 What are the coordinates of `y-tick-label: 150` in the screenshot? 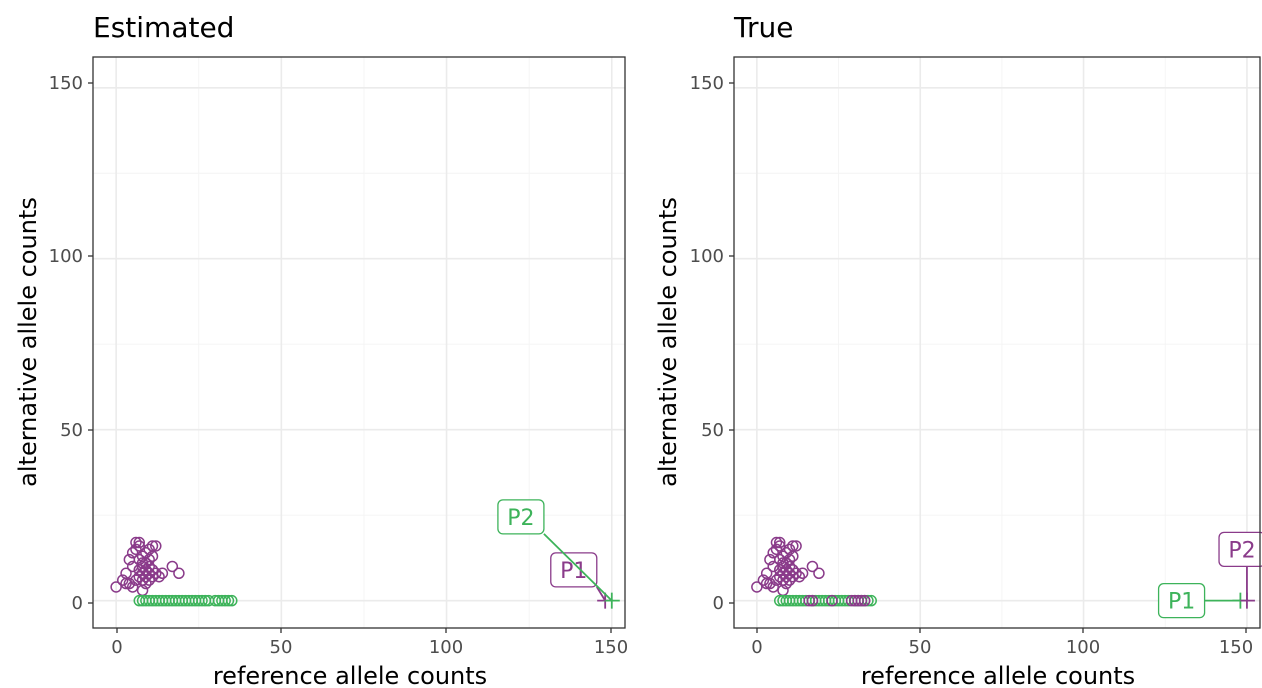 It's located at (66, 83).